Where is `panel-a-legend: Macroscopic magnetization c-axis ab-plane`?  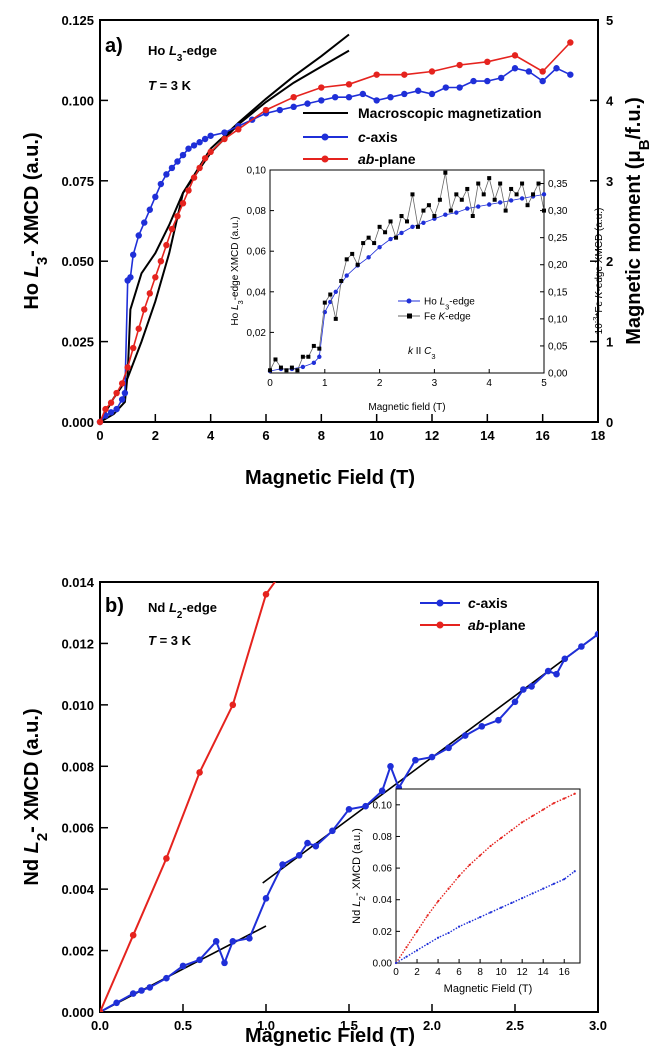
panel-a-legend: Macroscopic magnetization c-axis ab-plane is located at coordinates (422, 136).